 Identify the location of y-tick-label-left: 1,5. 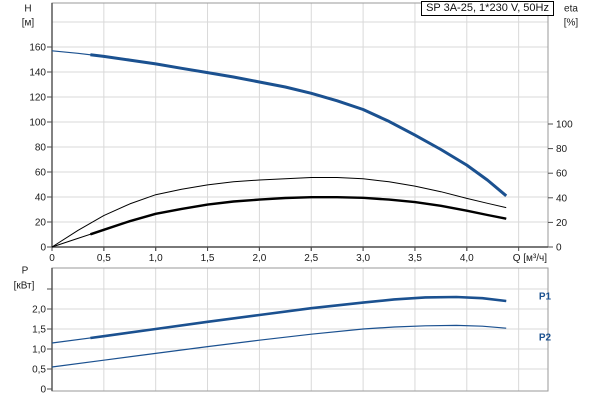
(39, 330).